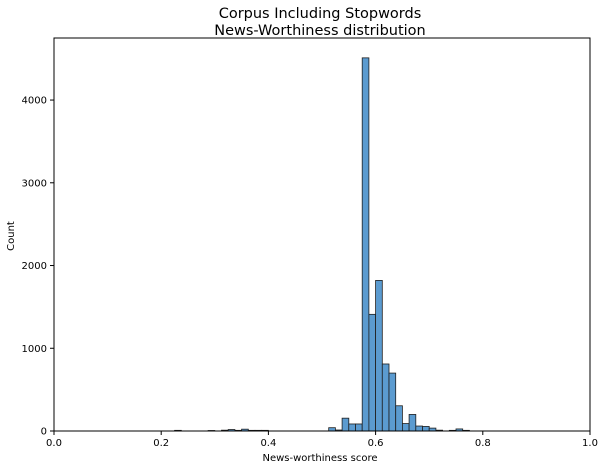  What do you see at coordinates (34, 349) in the screenshot?
I see `y-tick-label: 1000` at bounding box center [34, 349].